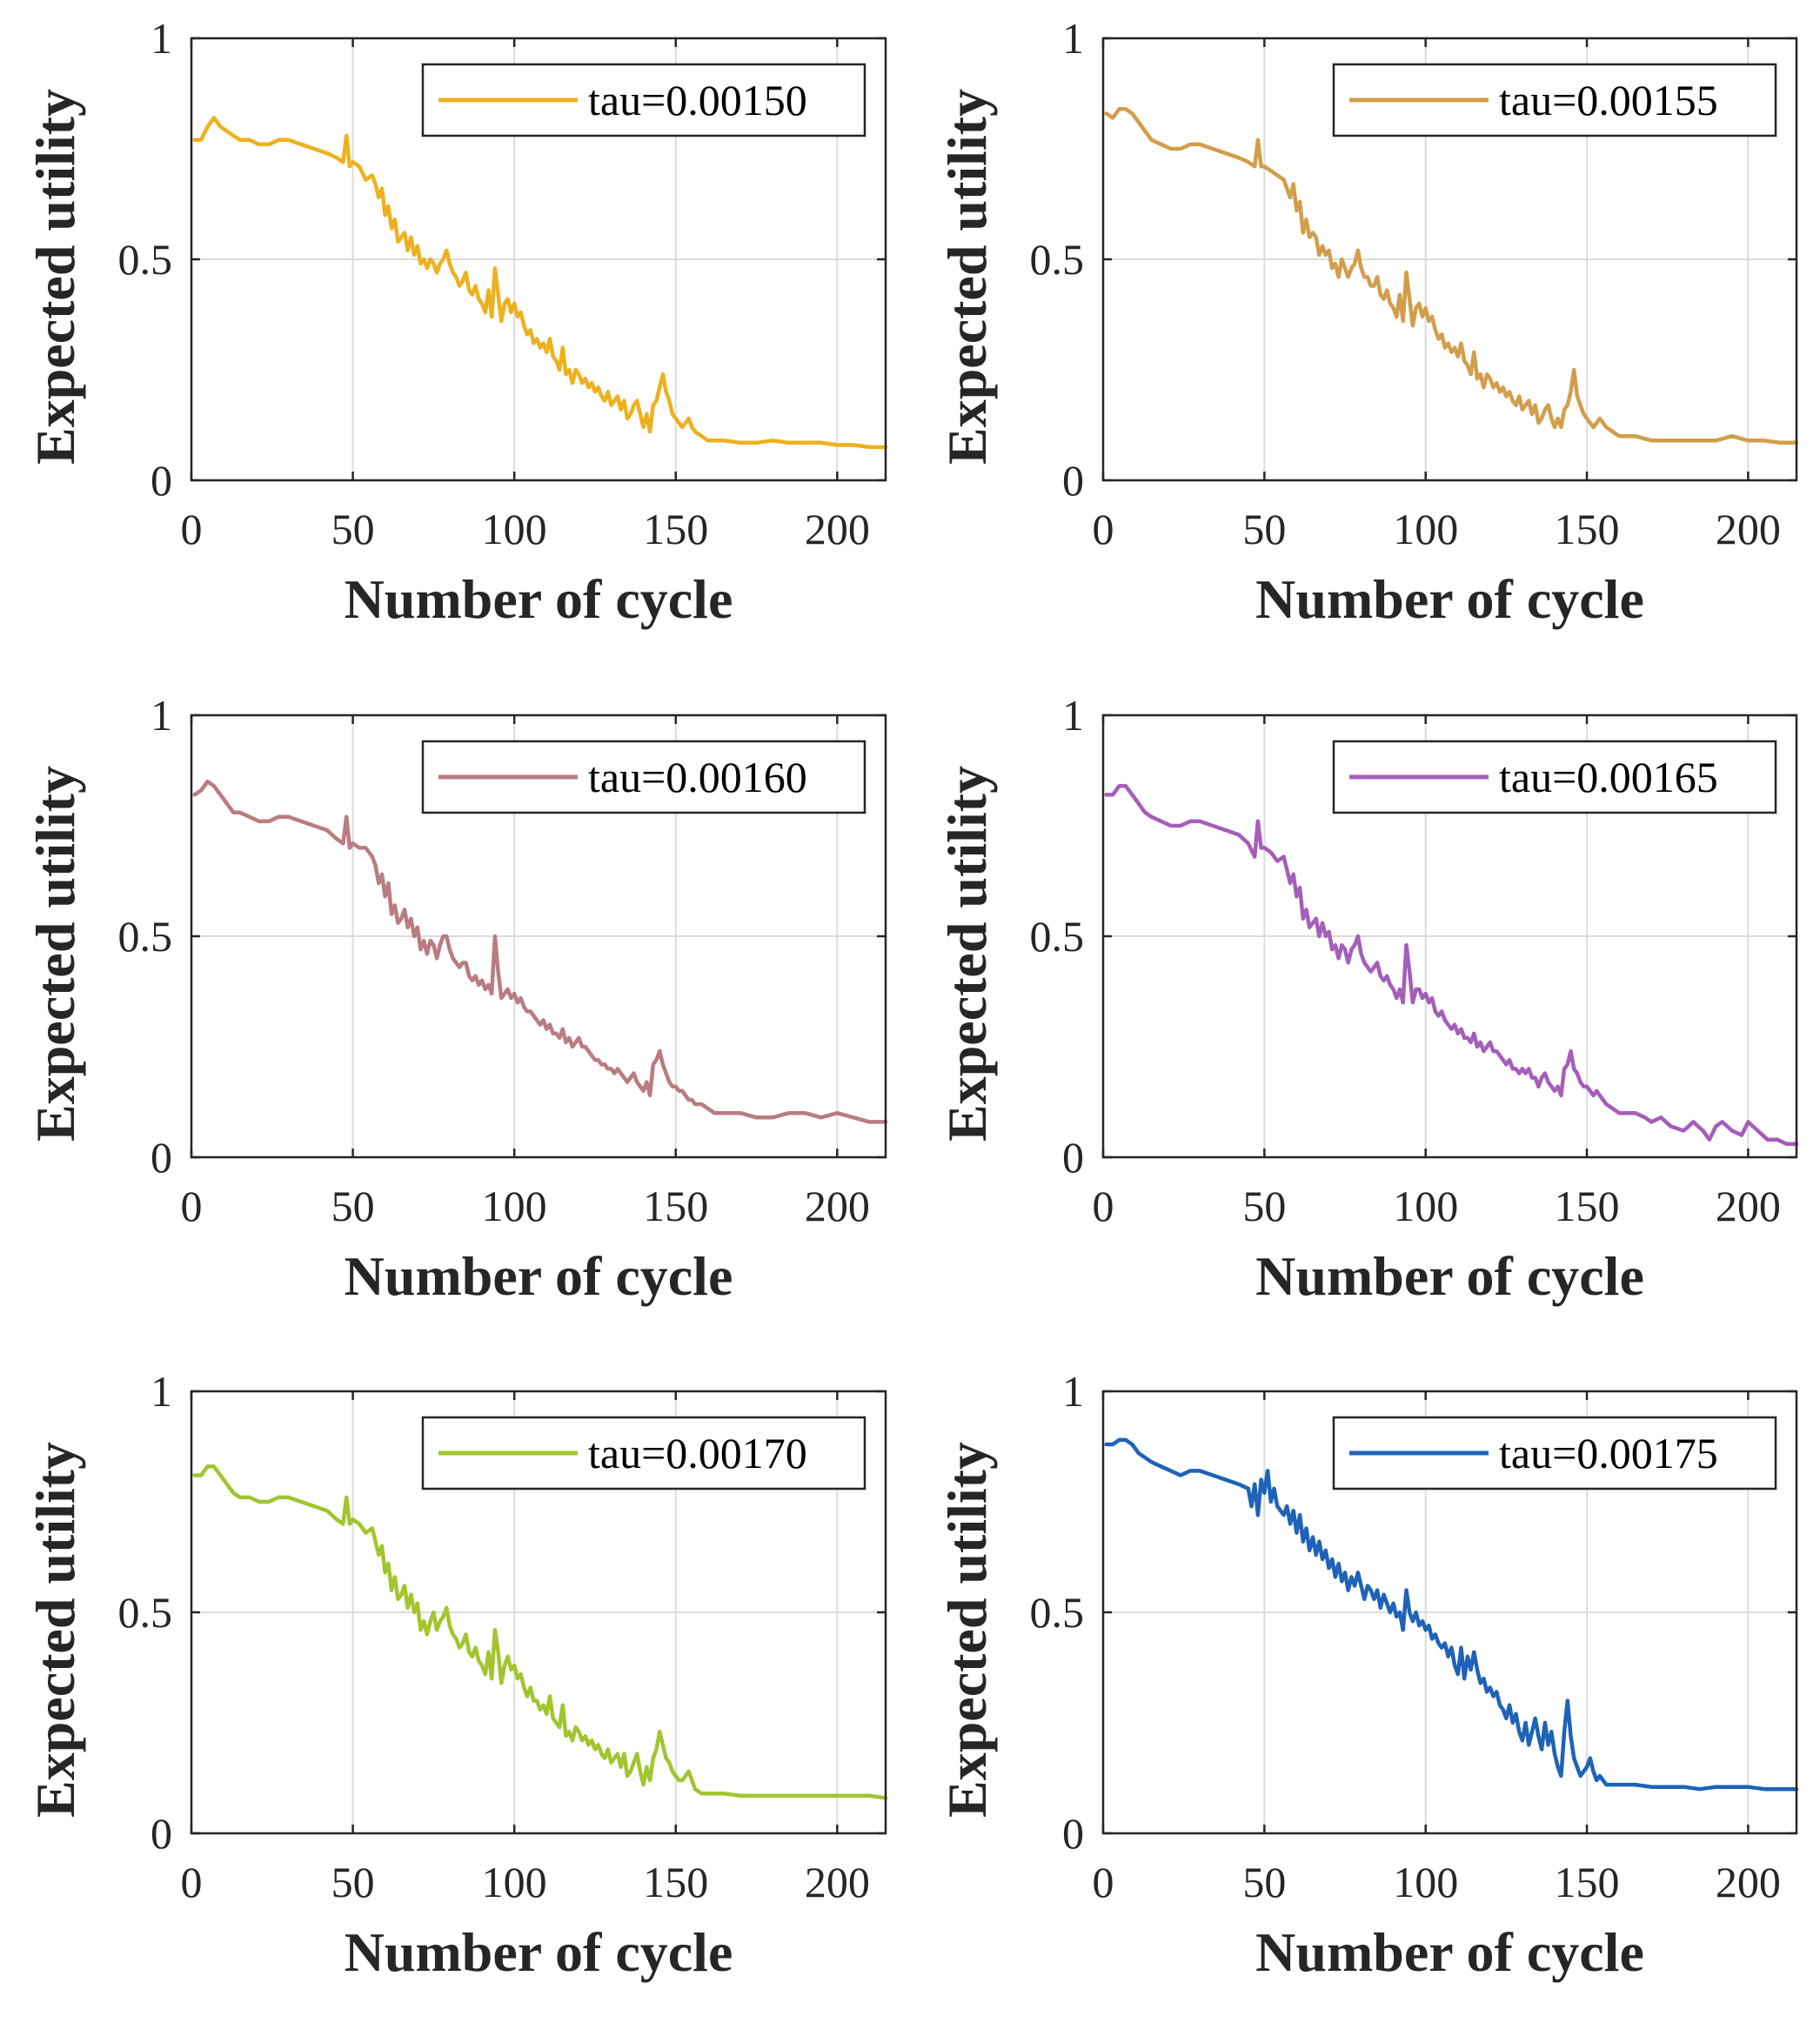 This screenshot has width=1820, height=2023. Describe the element at coordinates (1608, 1453) in the screenshot. I see `legend-label: tau=0.00175` at that location.